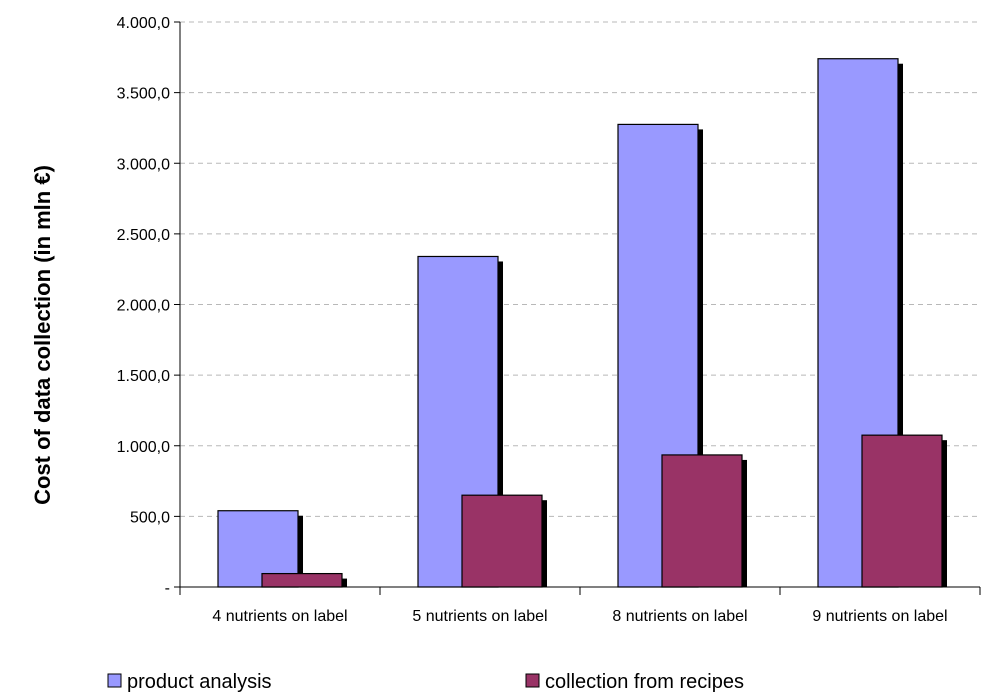 The height and width of the screenshot is (700, 984). Describe the element at coordinates (143, 23) in the screenshot. I see `y-tick-label: 4.000,0` at that location.